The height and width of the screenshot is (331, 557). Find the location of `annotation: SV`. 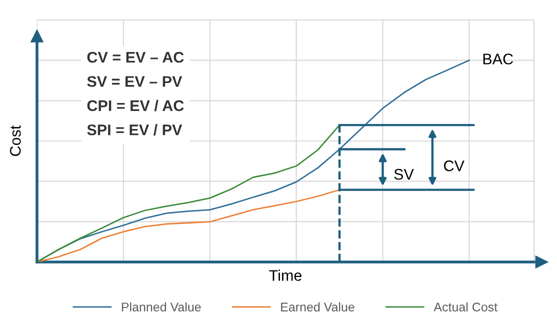

annotation: SV is located at coordinates (404, 174).